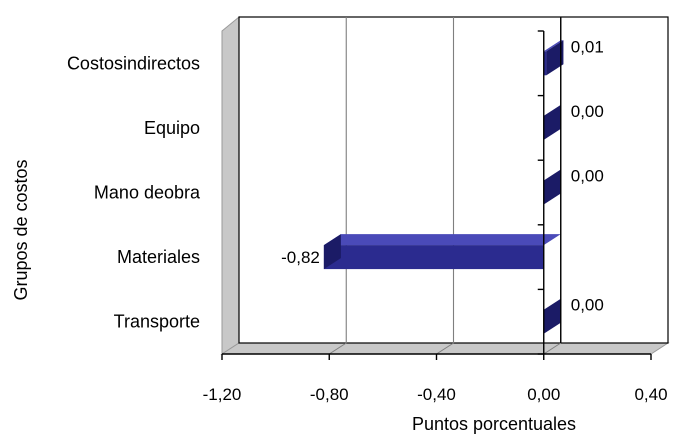 This screenshot has height=436, width=674. I want to click on y-axis-title: Grupos de costos, so click(21, 229).